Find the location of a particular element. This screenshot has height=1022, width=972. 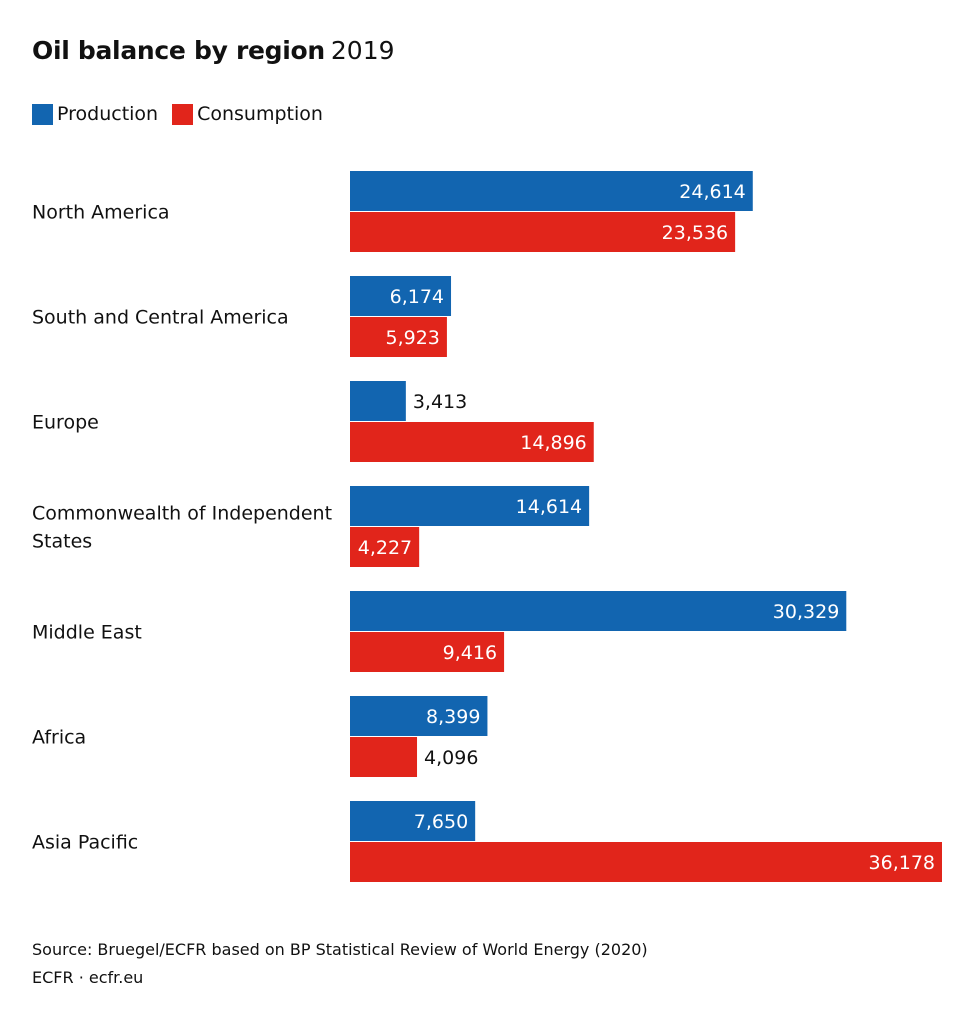

chart-title-text: Oil balance by region is located at coordinates (178, 50).